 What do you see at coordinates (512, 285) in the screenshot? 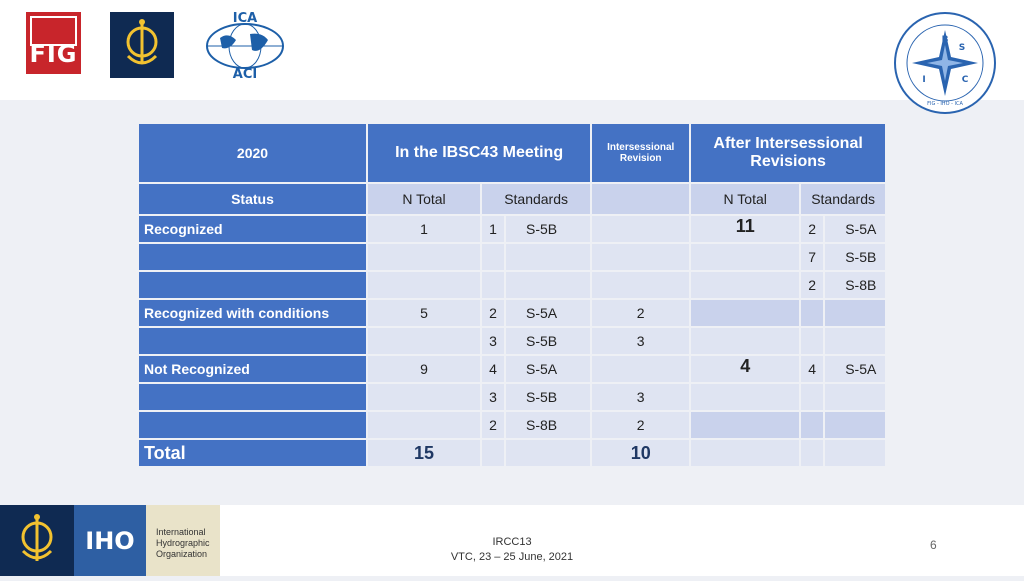
I see `table-row: 2 S-8B` at bounding box center [512, 285].